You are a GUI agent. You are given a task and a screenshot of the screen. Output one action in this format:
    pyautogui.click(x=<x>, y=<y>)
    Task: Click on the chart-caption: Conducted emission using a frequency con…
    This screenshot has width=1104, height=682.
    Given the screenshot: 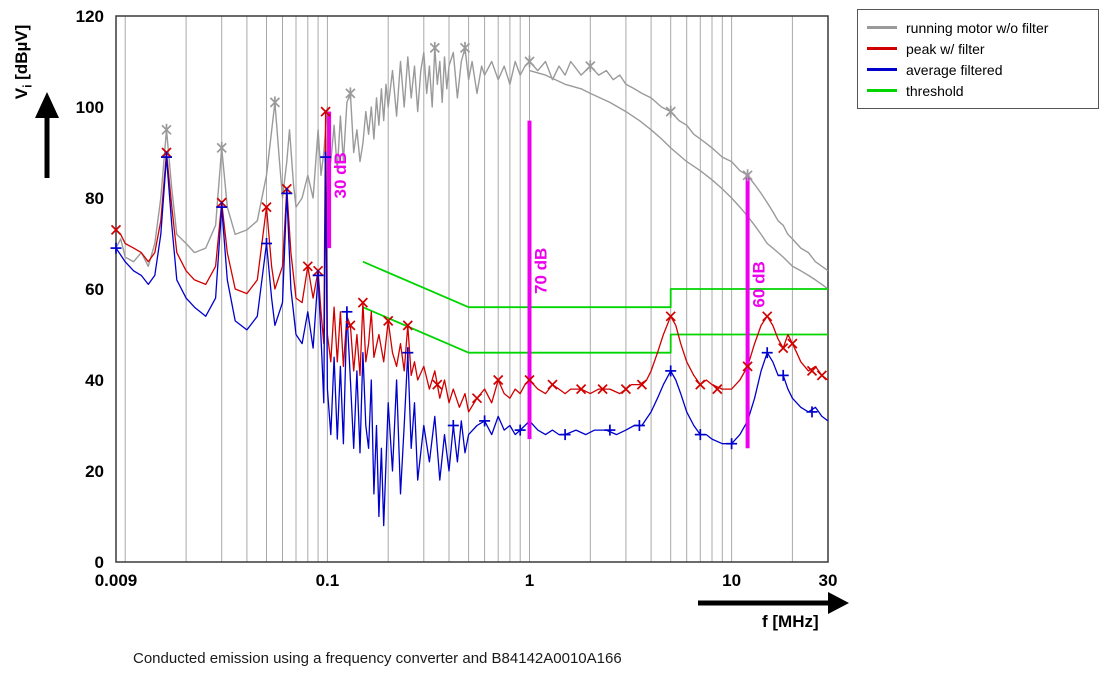 What is the action you would take?
    pyautogui.click(x=377, y=658)
    